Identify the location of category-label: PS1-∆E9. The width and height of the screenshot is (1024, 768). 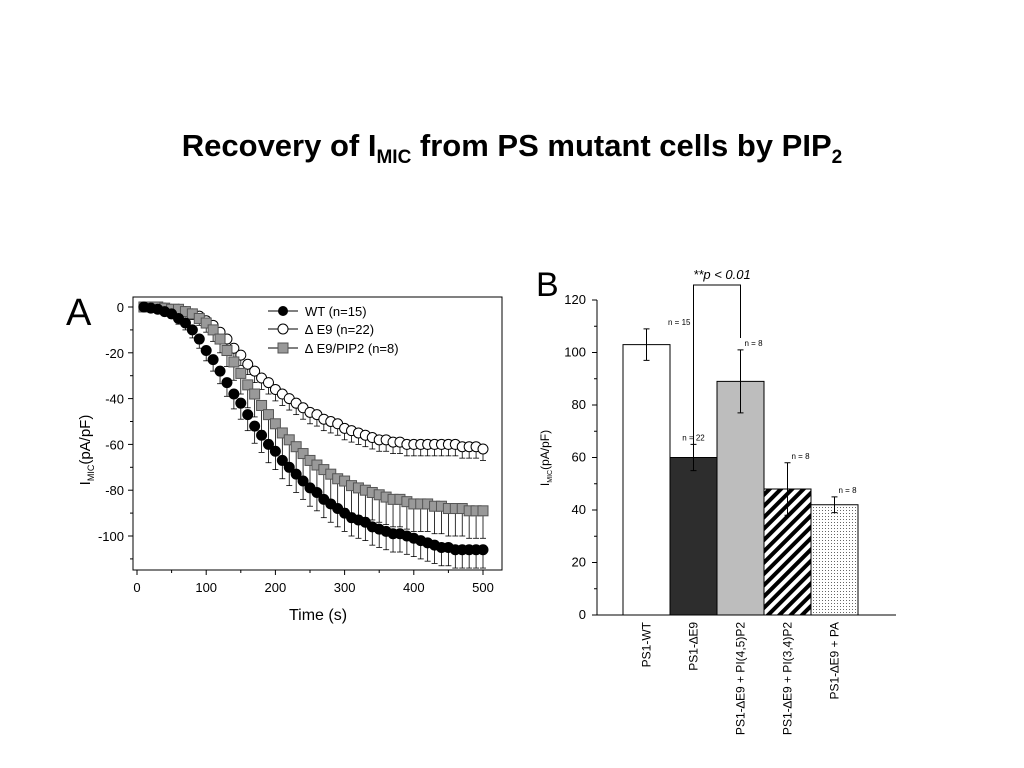
(694, 646).